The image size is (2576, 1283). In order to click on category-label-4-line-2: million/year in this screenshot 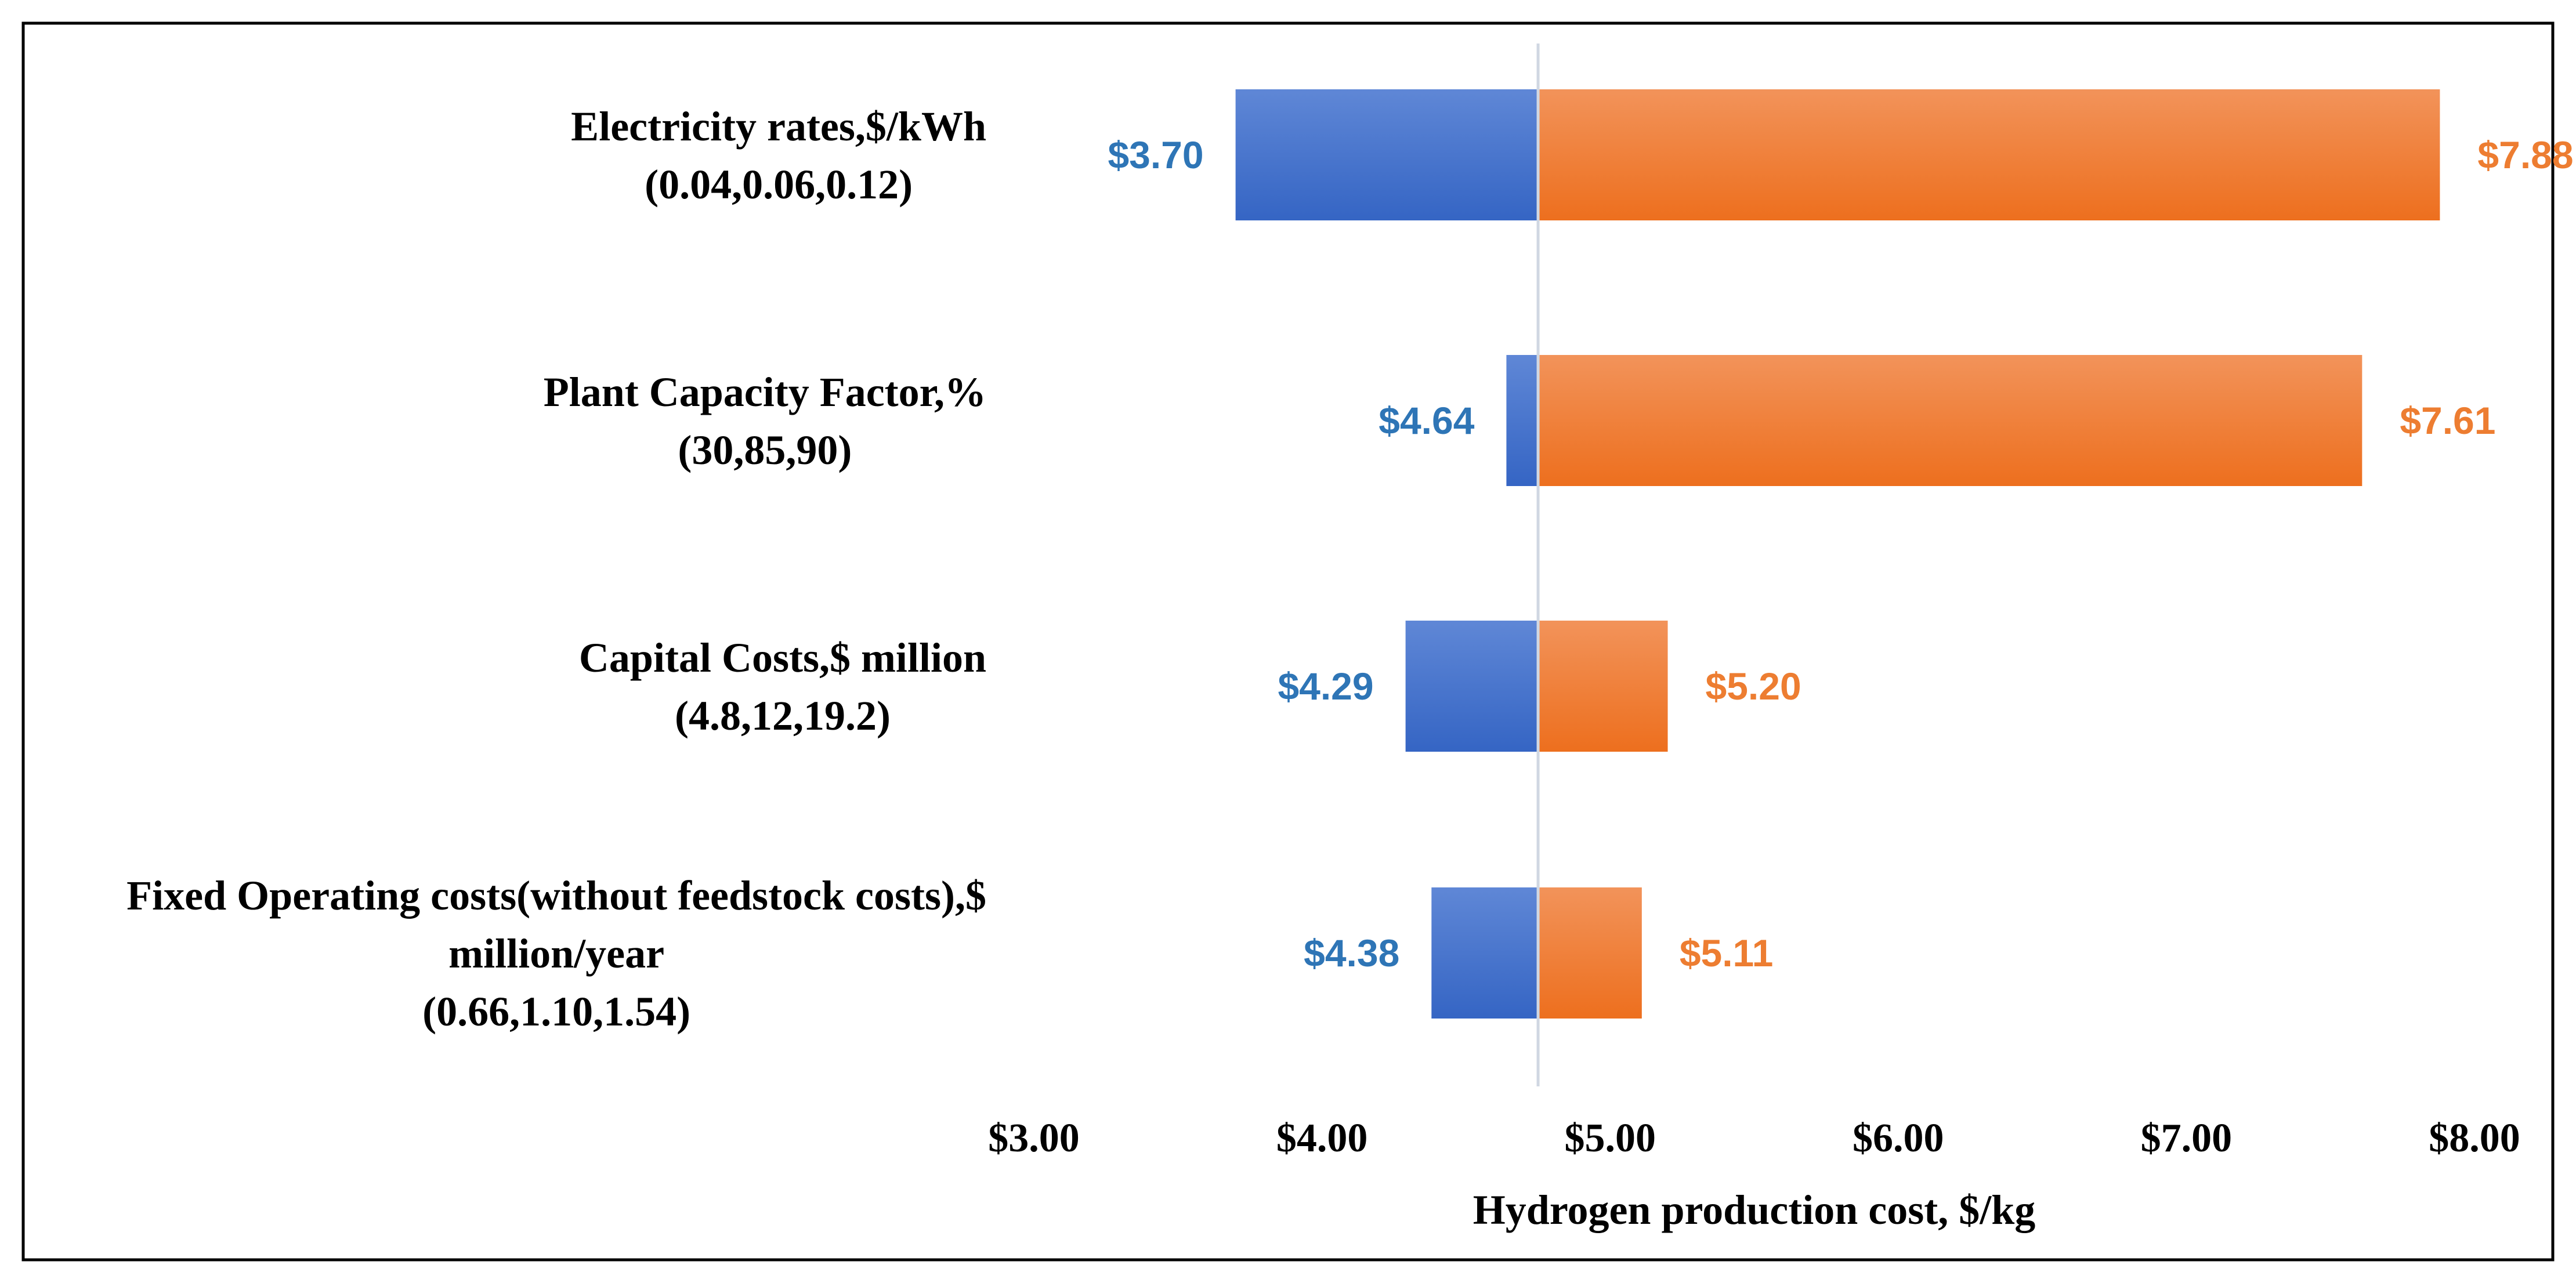, I will do `click(556, 953)`.